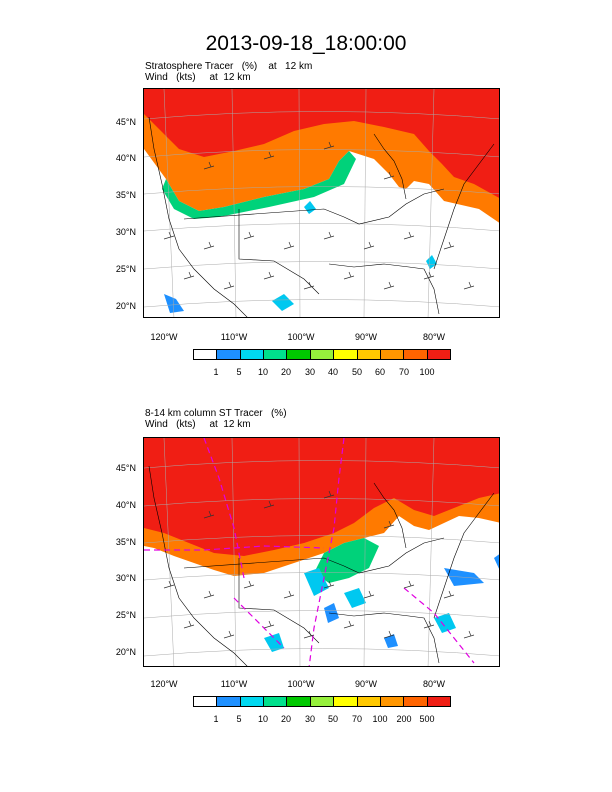 The image size is (612, 792). Describe the element at coordinates (332, 372) in the screenshot. I see `colorbar-1-label: 40` at that location.